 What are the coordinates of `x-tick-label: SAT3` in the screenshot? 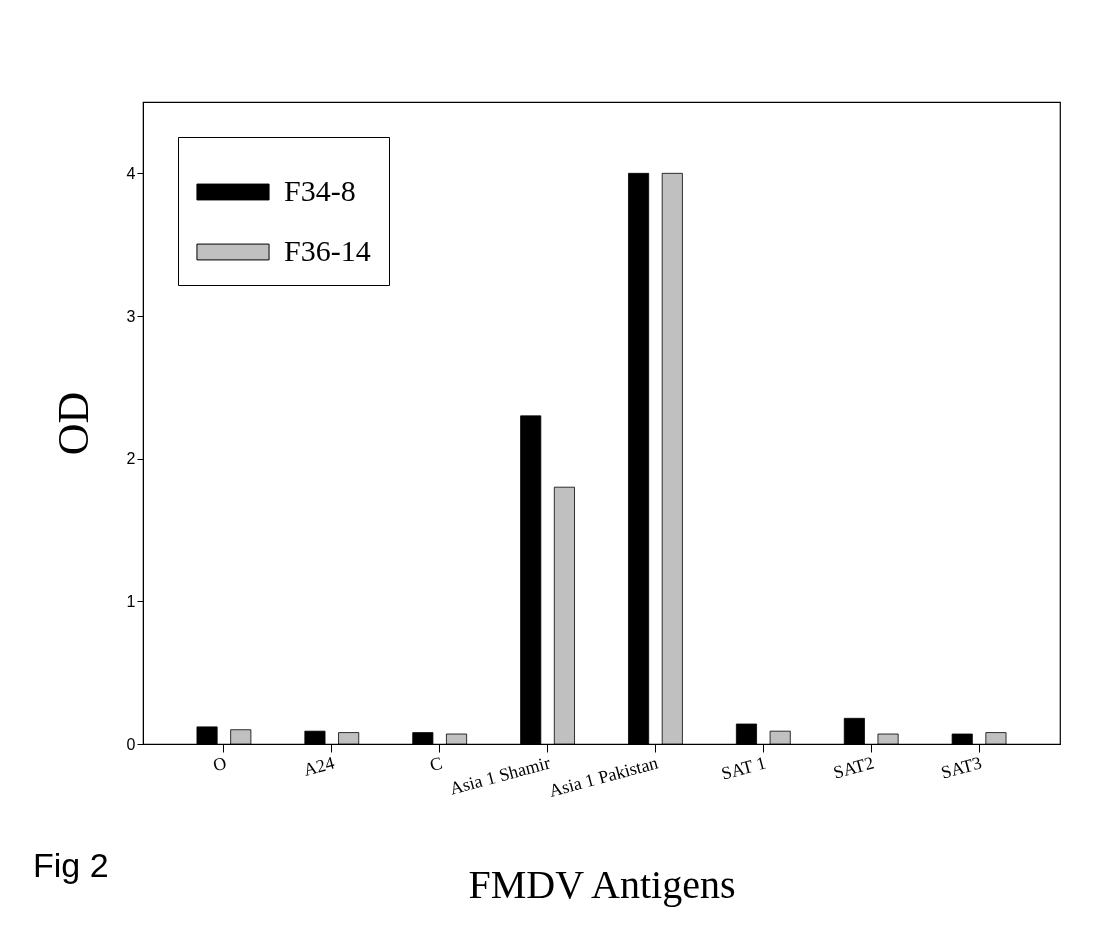 It's located at (961, 767).